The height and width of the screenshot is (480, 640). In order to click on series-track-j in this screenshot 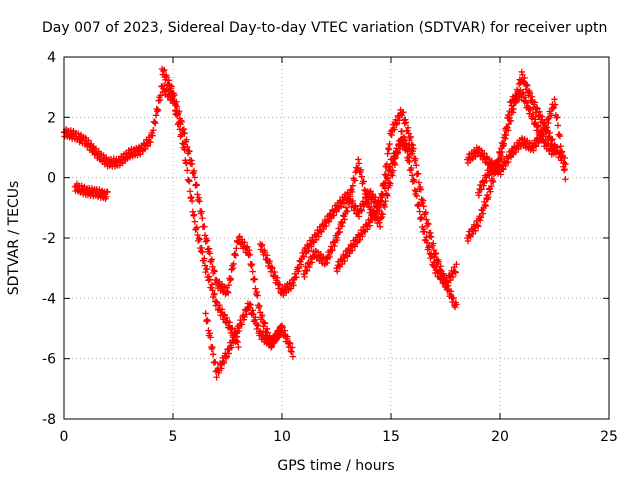, I will do `click(516, 143)`.